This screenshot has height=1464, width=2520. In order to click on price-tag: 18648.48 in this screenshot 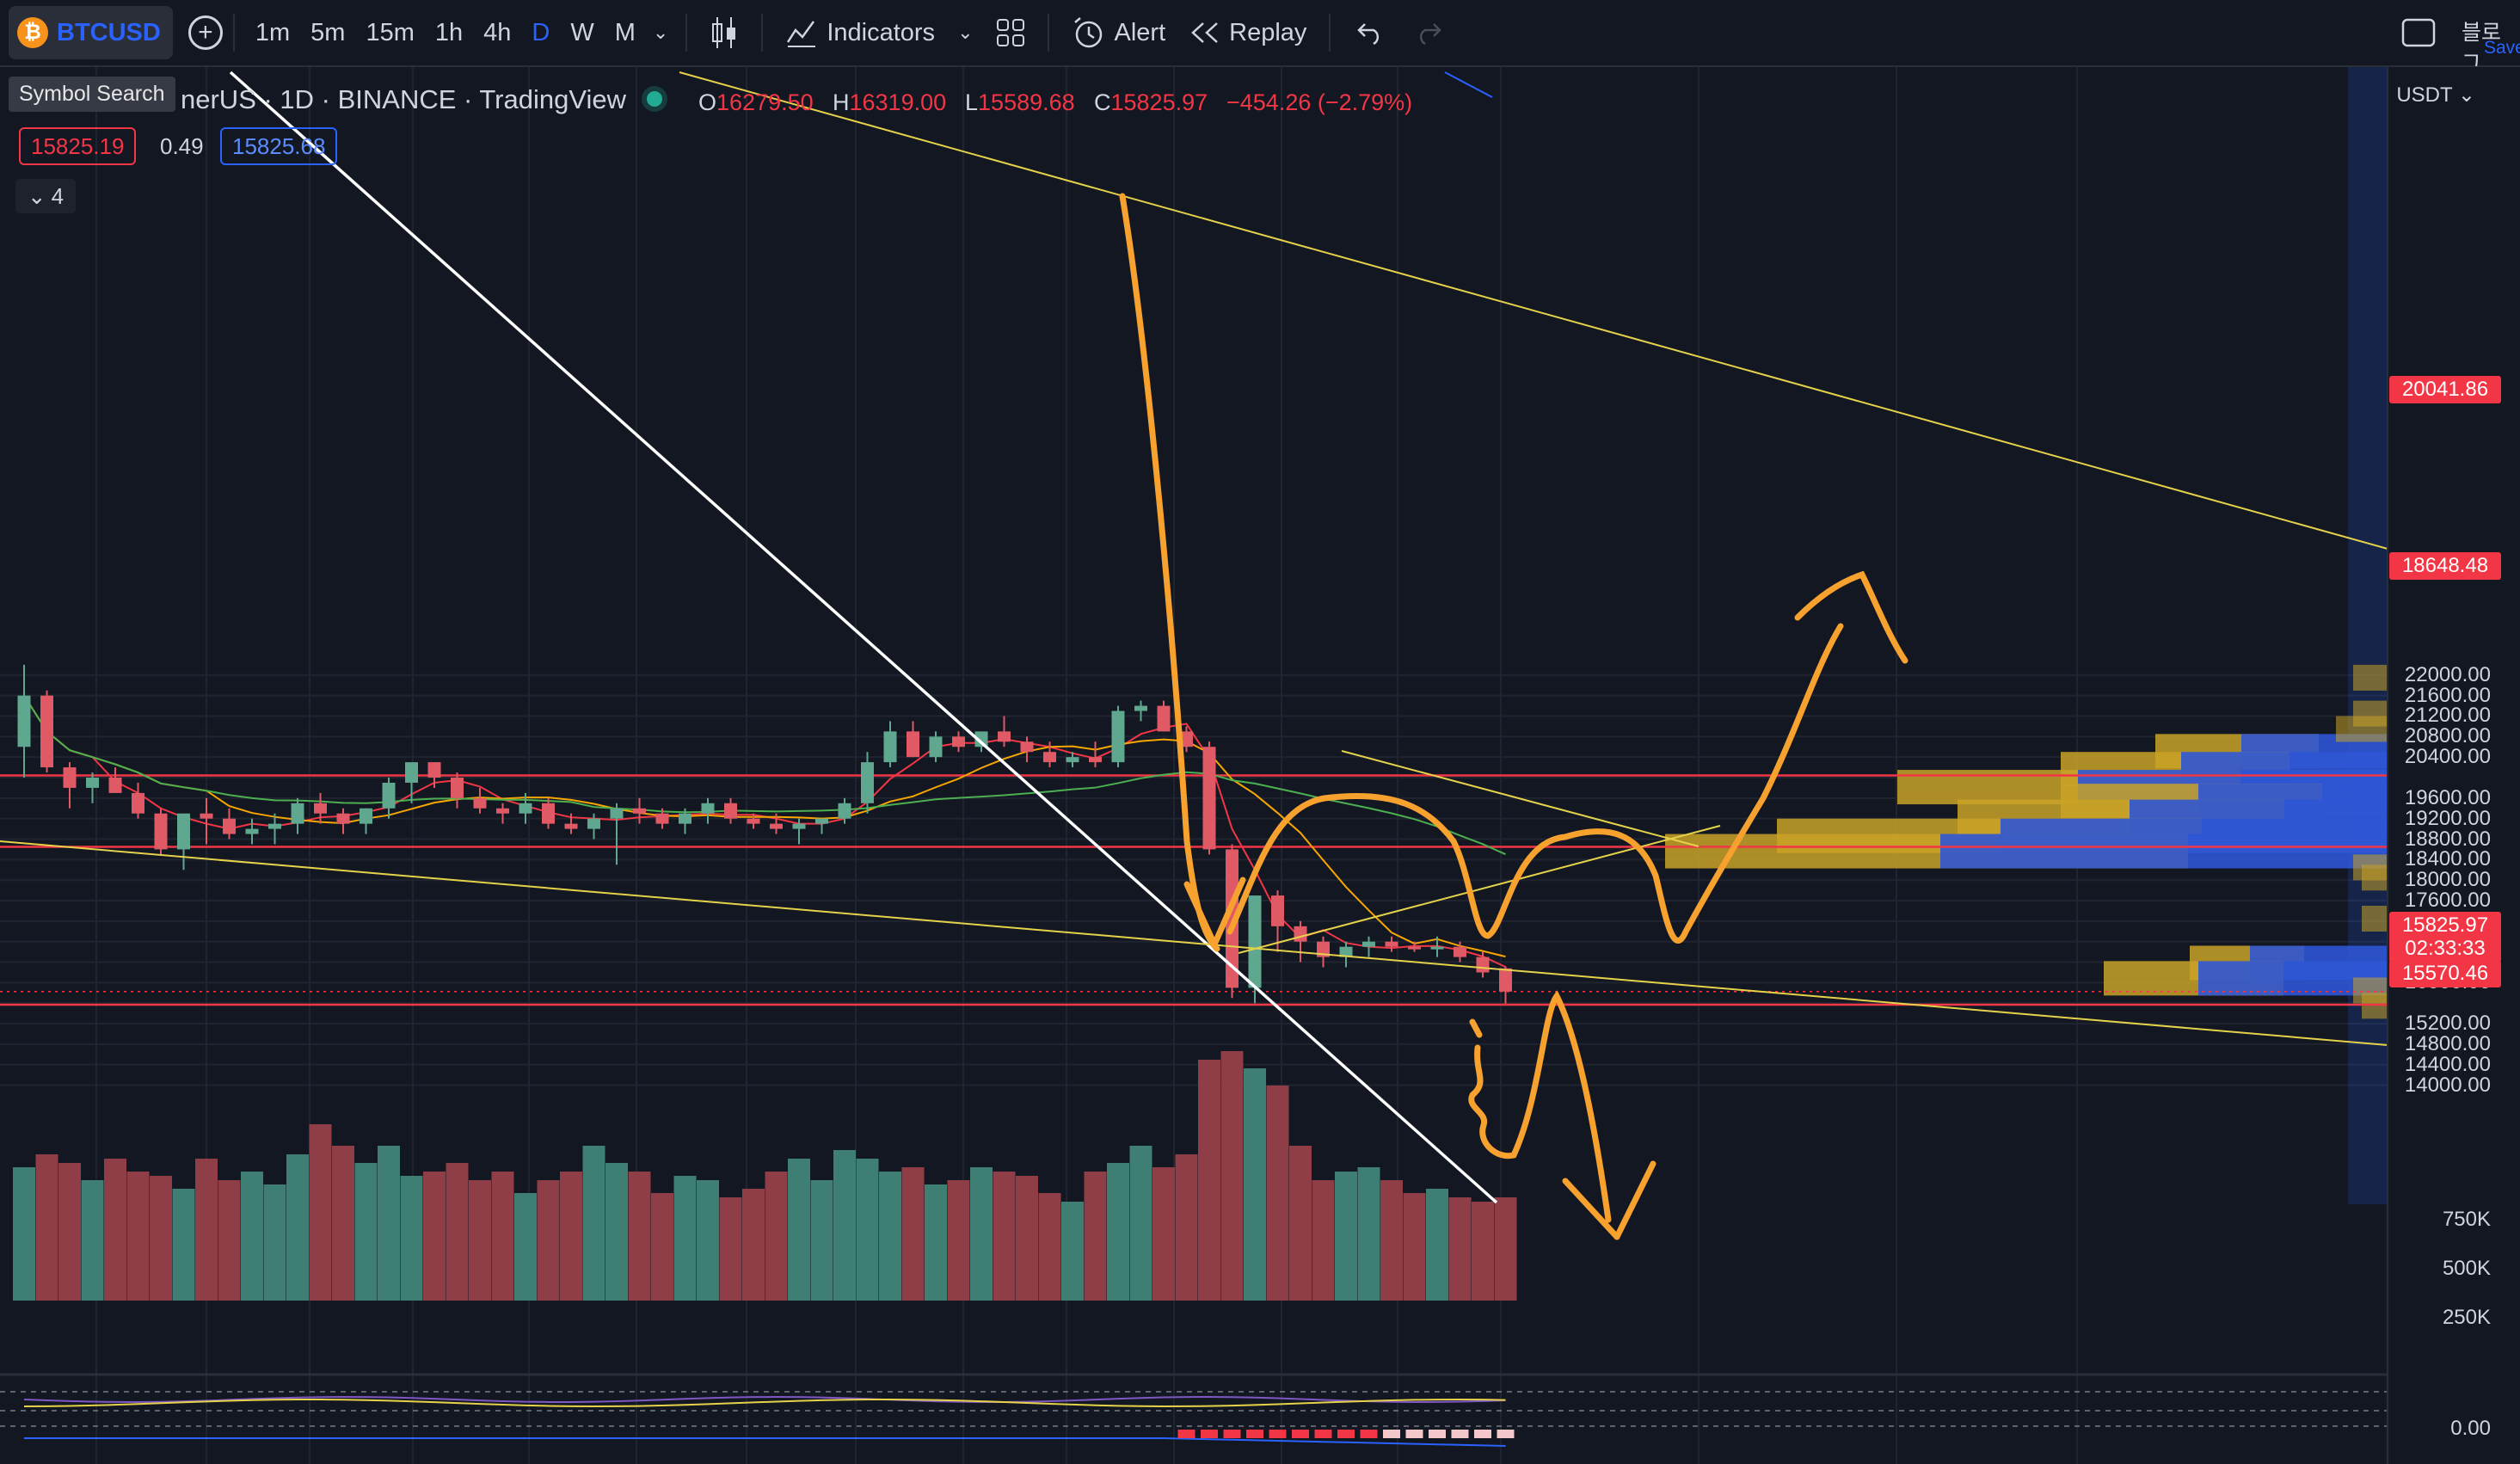, I will do `click(2445, 566)`.